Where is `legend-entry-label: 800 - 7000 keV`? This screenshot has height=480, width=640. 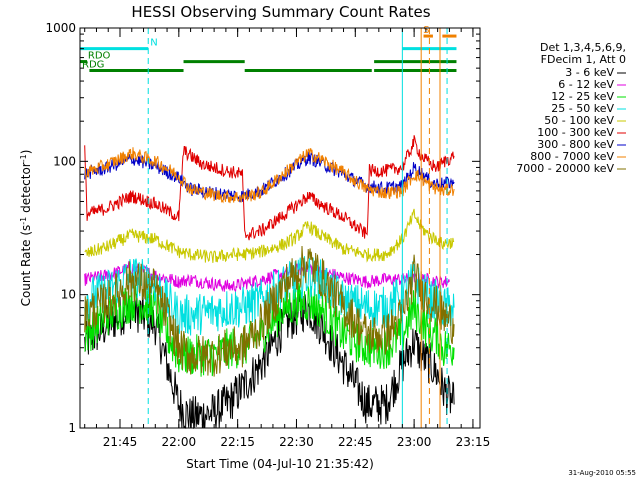
legend-entry-label: 800 - 7000 keV is located at coordinates (572, 156).